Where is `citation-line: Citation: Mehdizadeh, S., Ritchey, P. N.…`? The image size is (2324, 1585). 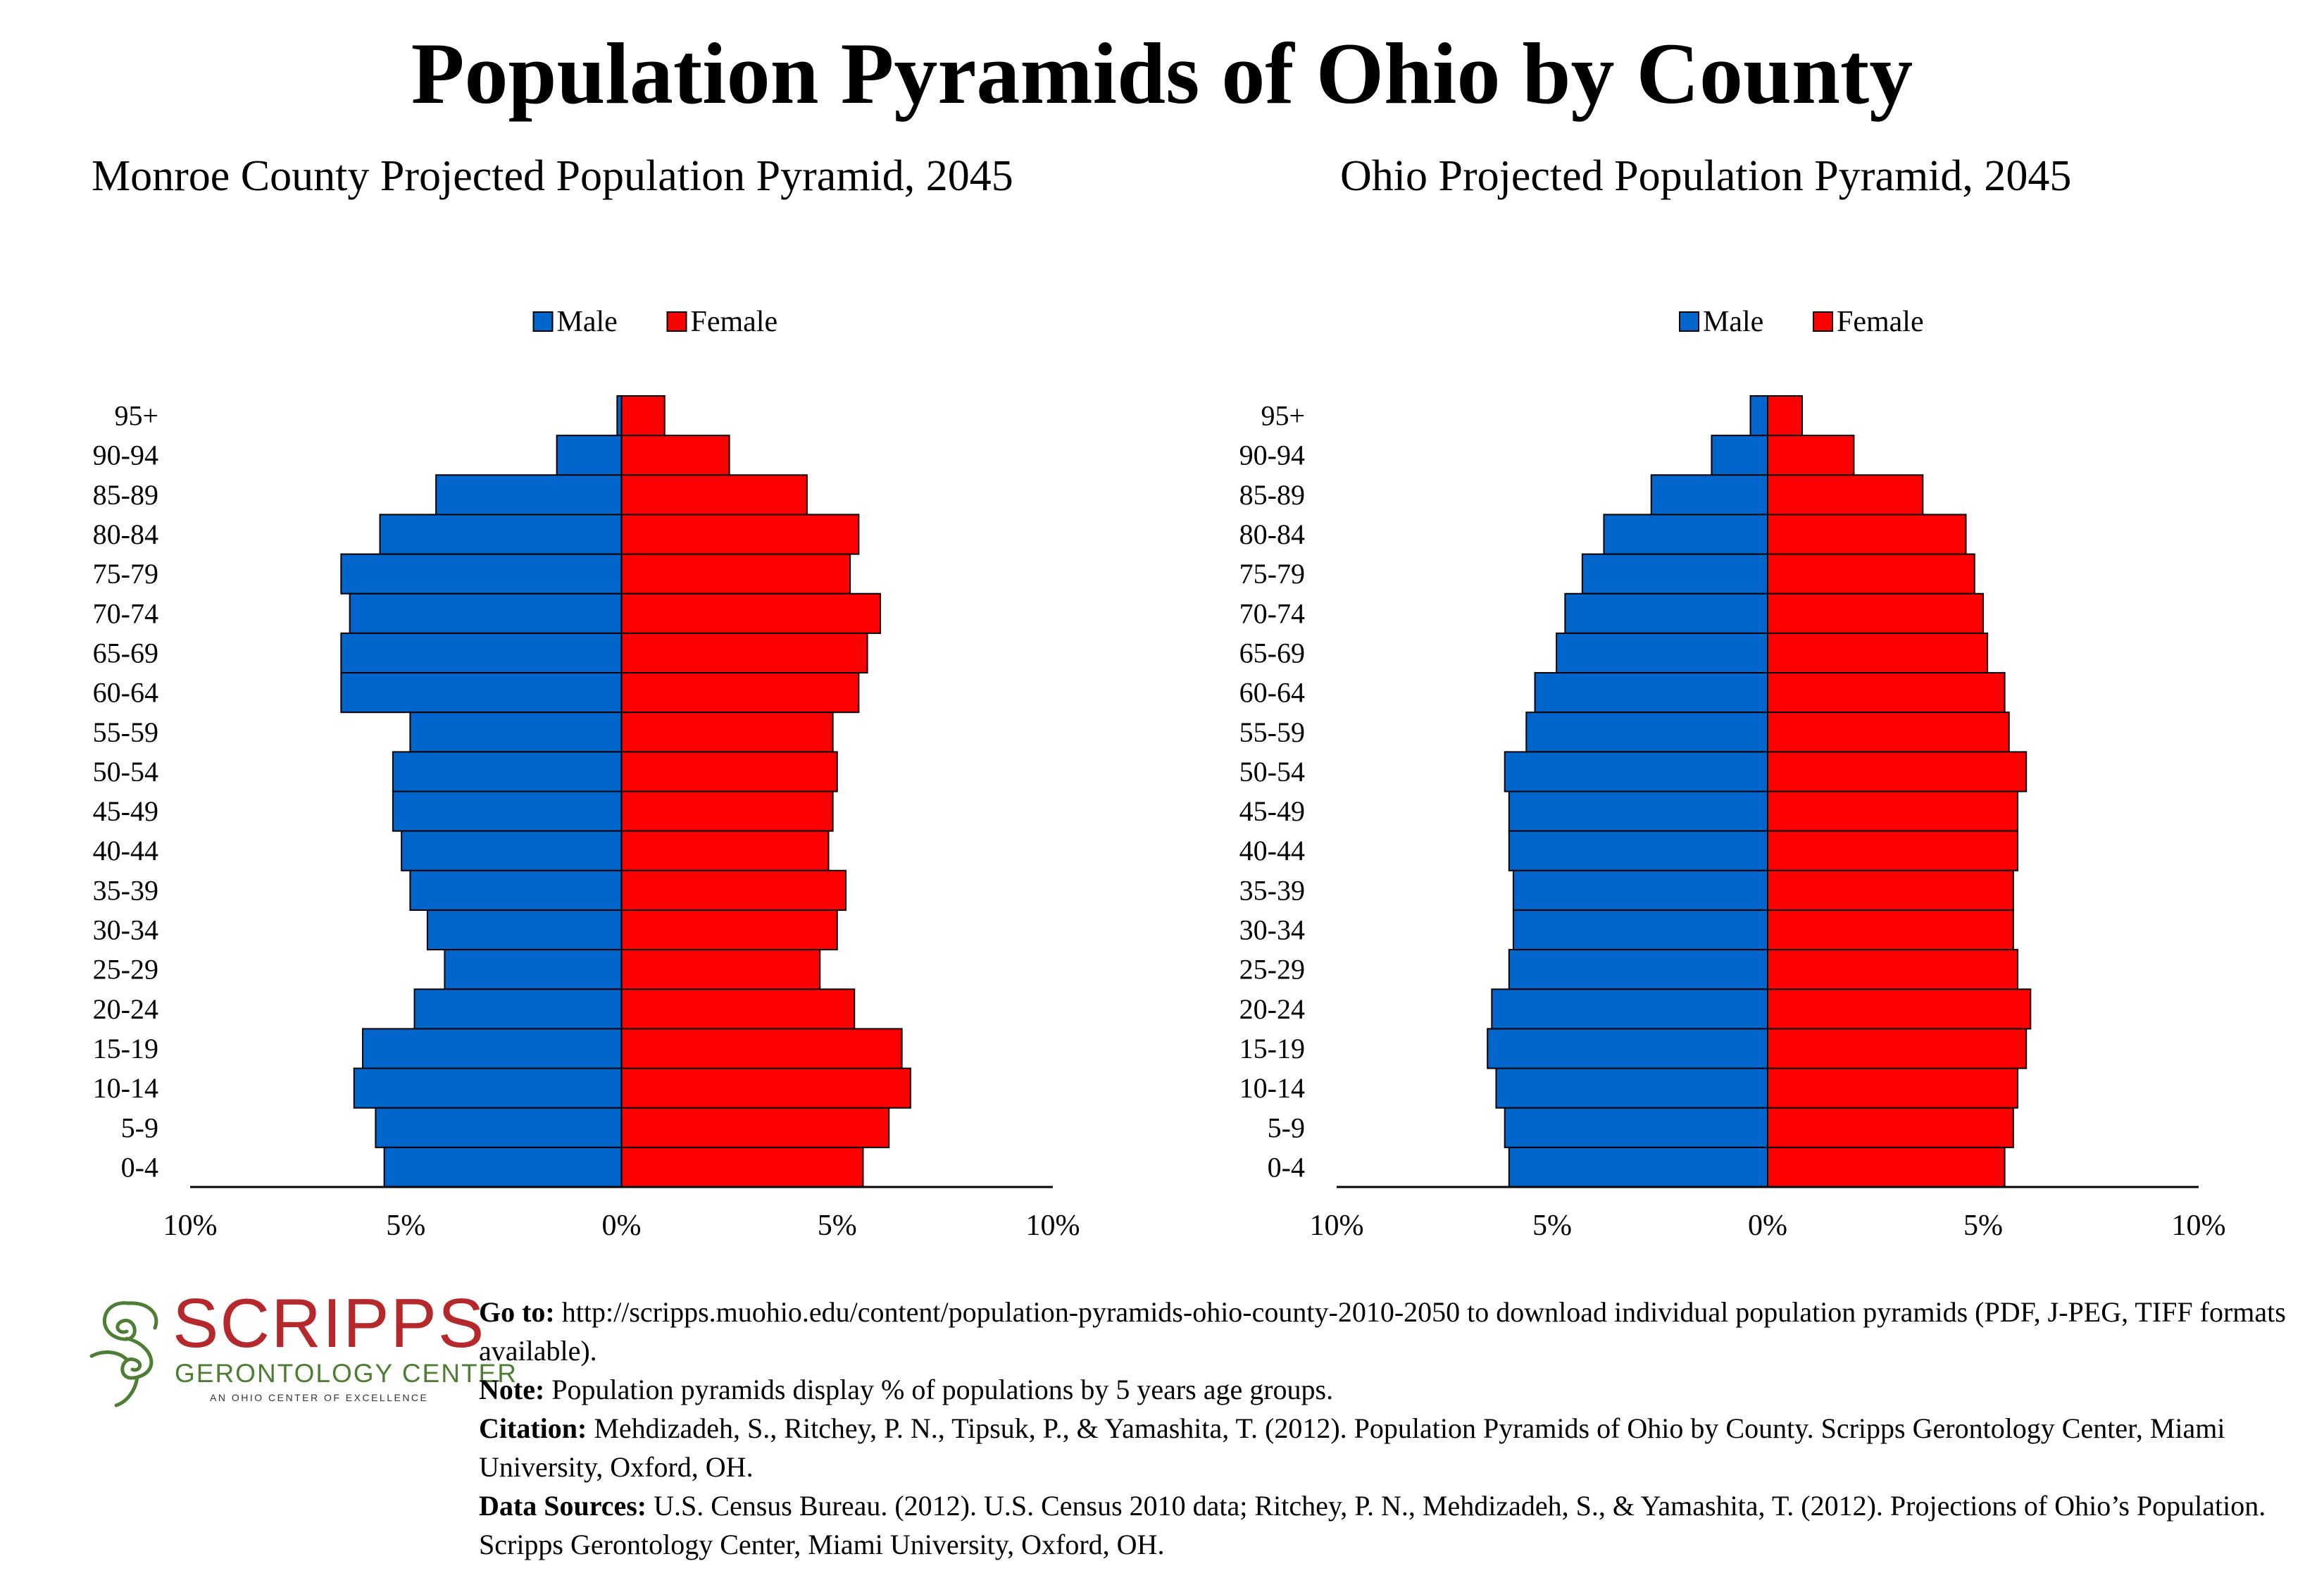
citation-line: Citation: Mehdizadeh, S., Ritchey, P. N.… is located at coordinates (1394, 1447).